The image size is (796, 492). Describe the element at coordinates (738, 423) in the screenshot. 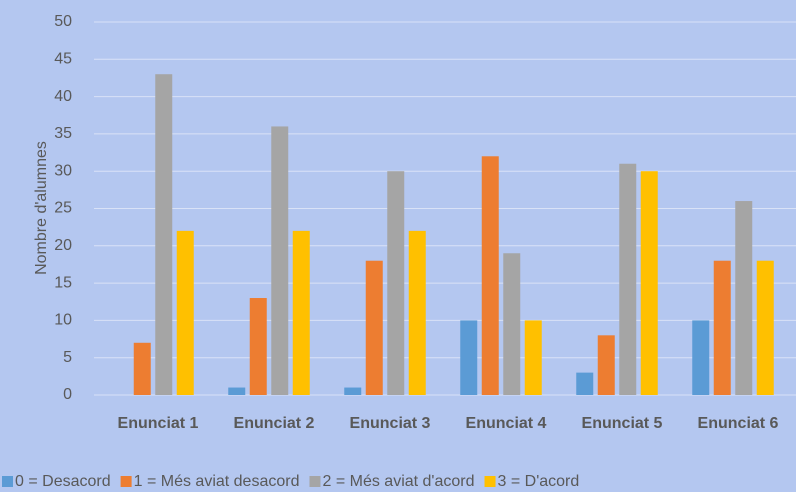

I see `x-tick-label: Enunciat 6` at that location.